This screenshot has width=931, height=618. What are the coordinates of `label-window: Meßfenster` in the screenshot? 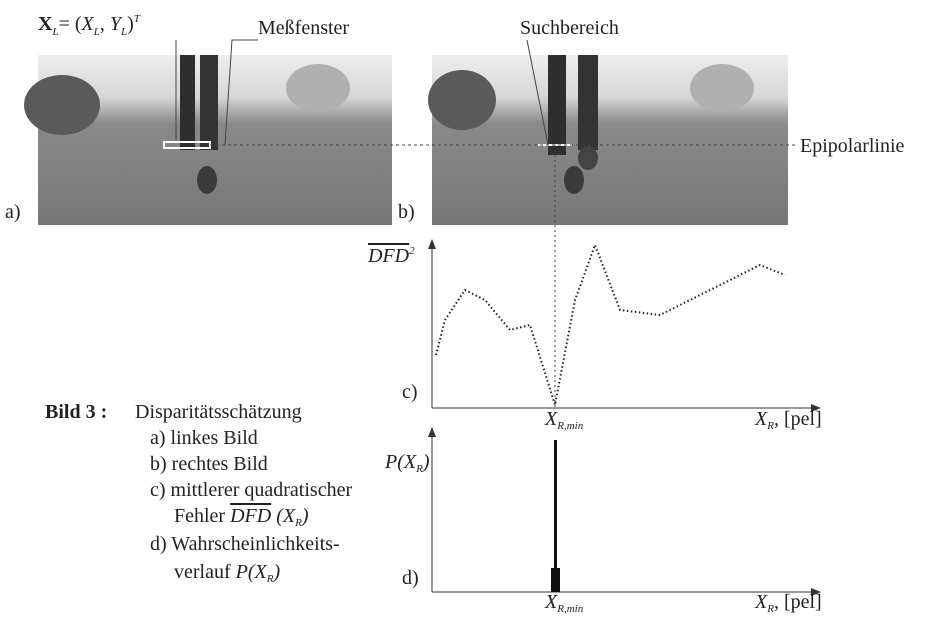 It's located at (303, 28).